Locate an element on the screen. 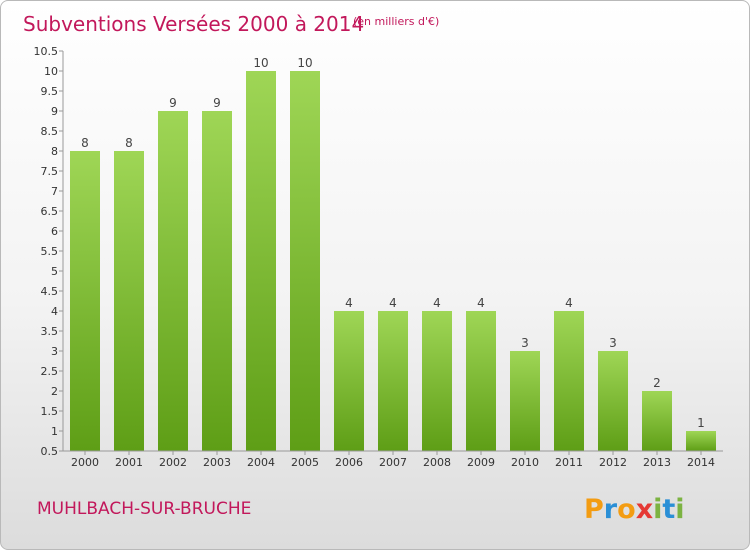 The width and height of the screenshot is (750, 550). y-tick-label: 5 is located at coordinates (54, 271).